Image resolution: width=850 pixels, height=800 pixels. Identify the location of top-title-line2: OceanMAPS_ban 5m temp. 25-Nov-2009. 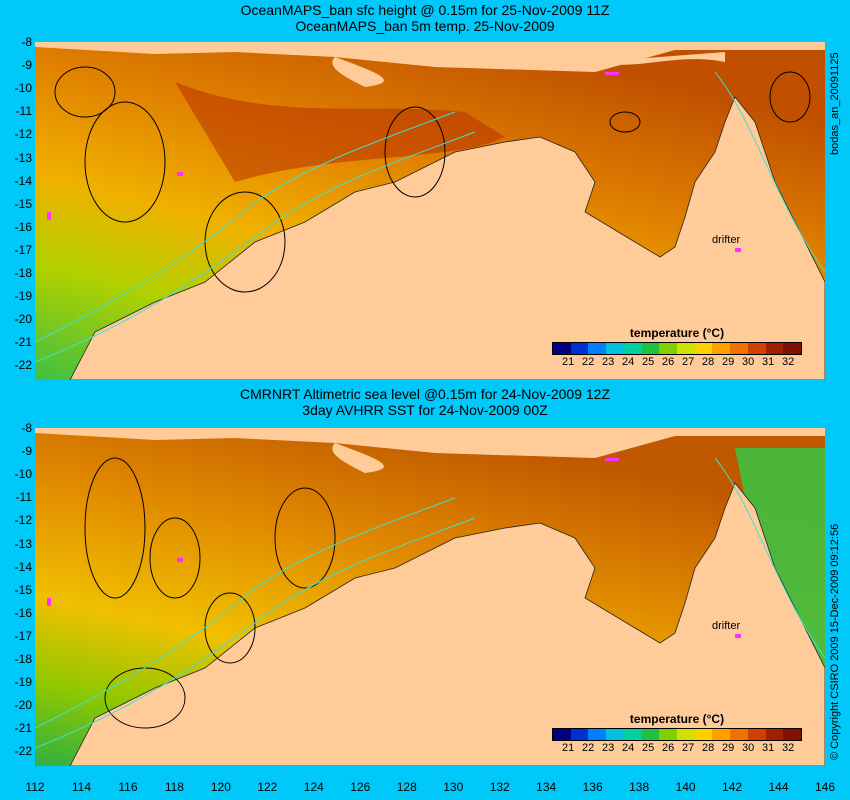
(425, 26).